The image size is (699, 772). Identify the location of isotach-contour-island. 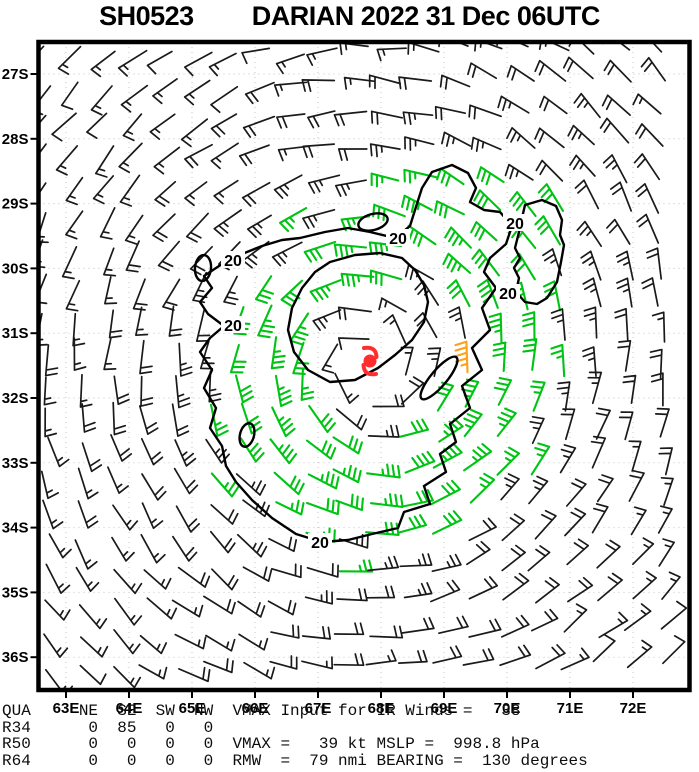
(373, 222).